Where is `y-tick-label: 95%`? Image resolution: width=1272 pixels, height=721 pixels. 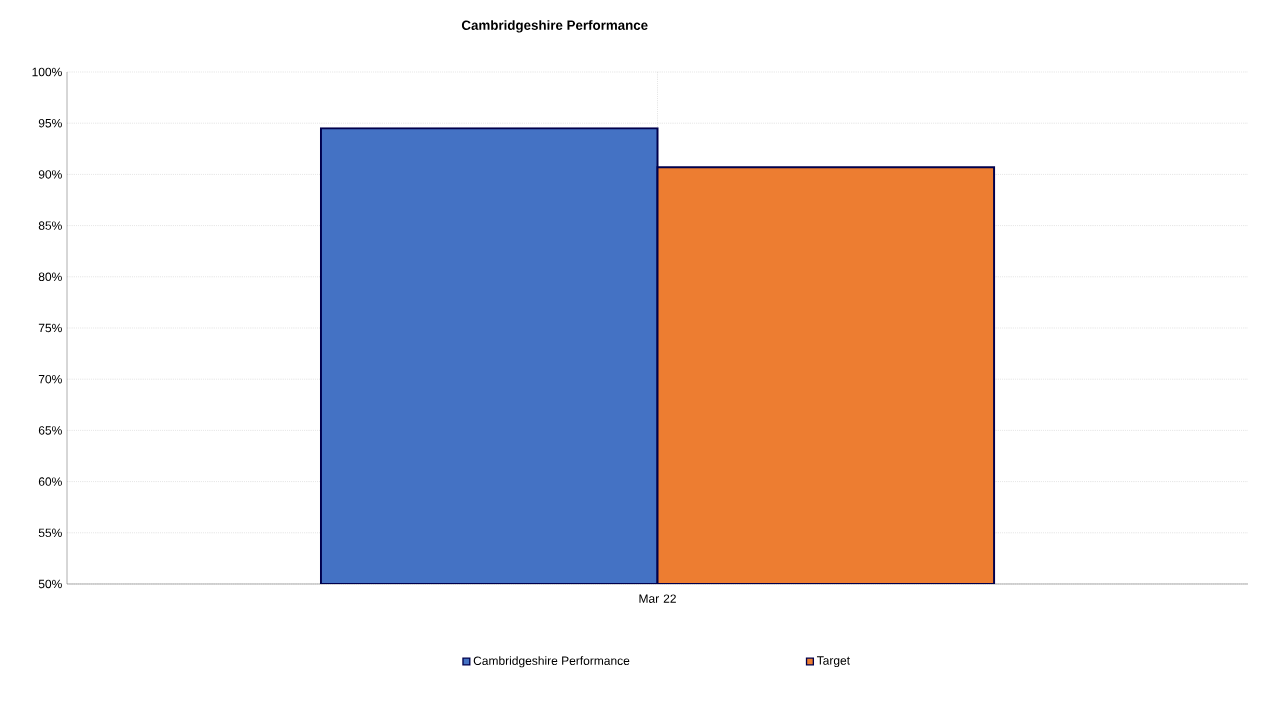
y-tick-label: 95% is located at coordinates (50, 123).